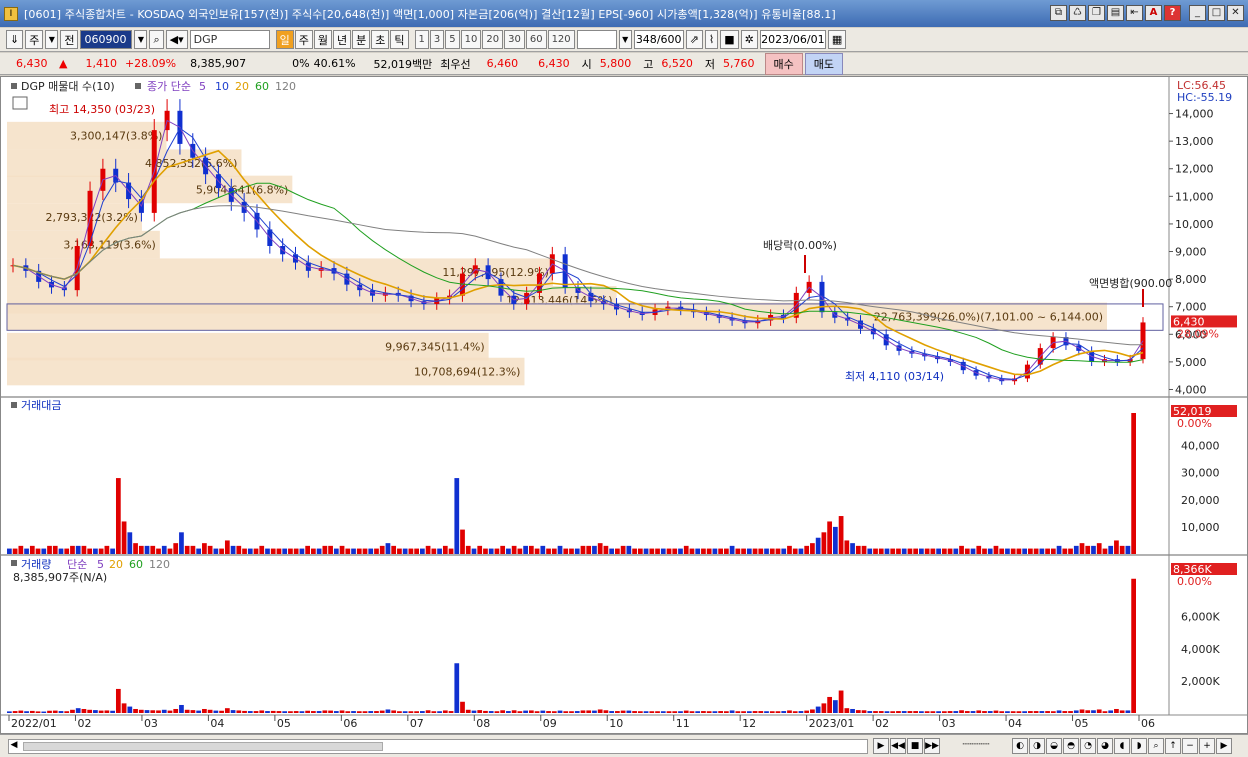 This screenshot has height=757, width=1248. What do you see at coordinates (711, 39) in the screenshot?
I see `indicator-icon: ⌇` at bounding box center [711, 39].